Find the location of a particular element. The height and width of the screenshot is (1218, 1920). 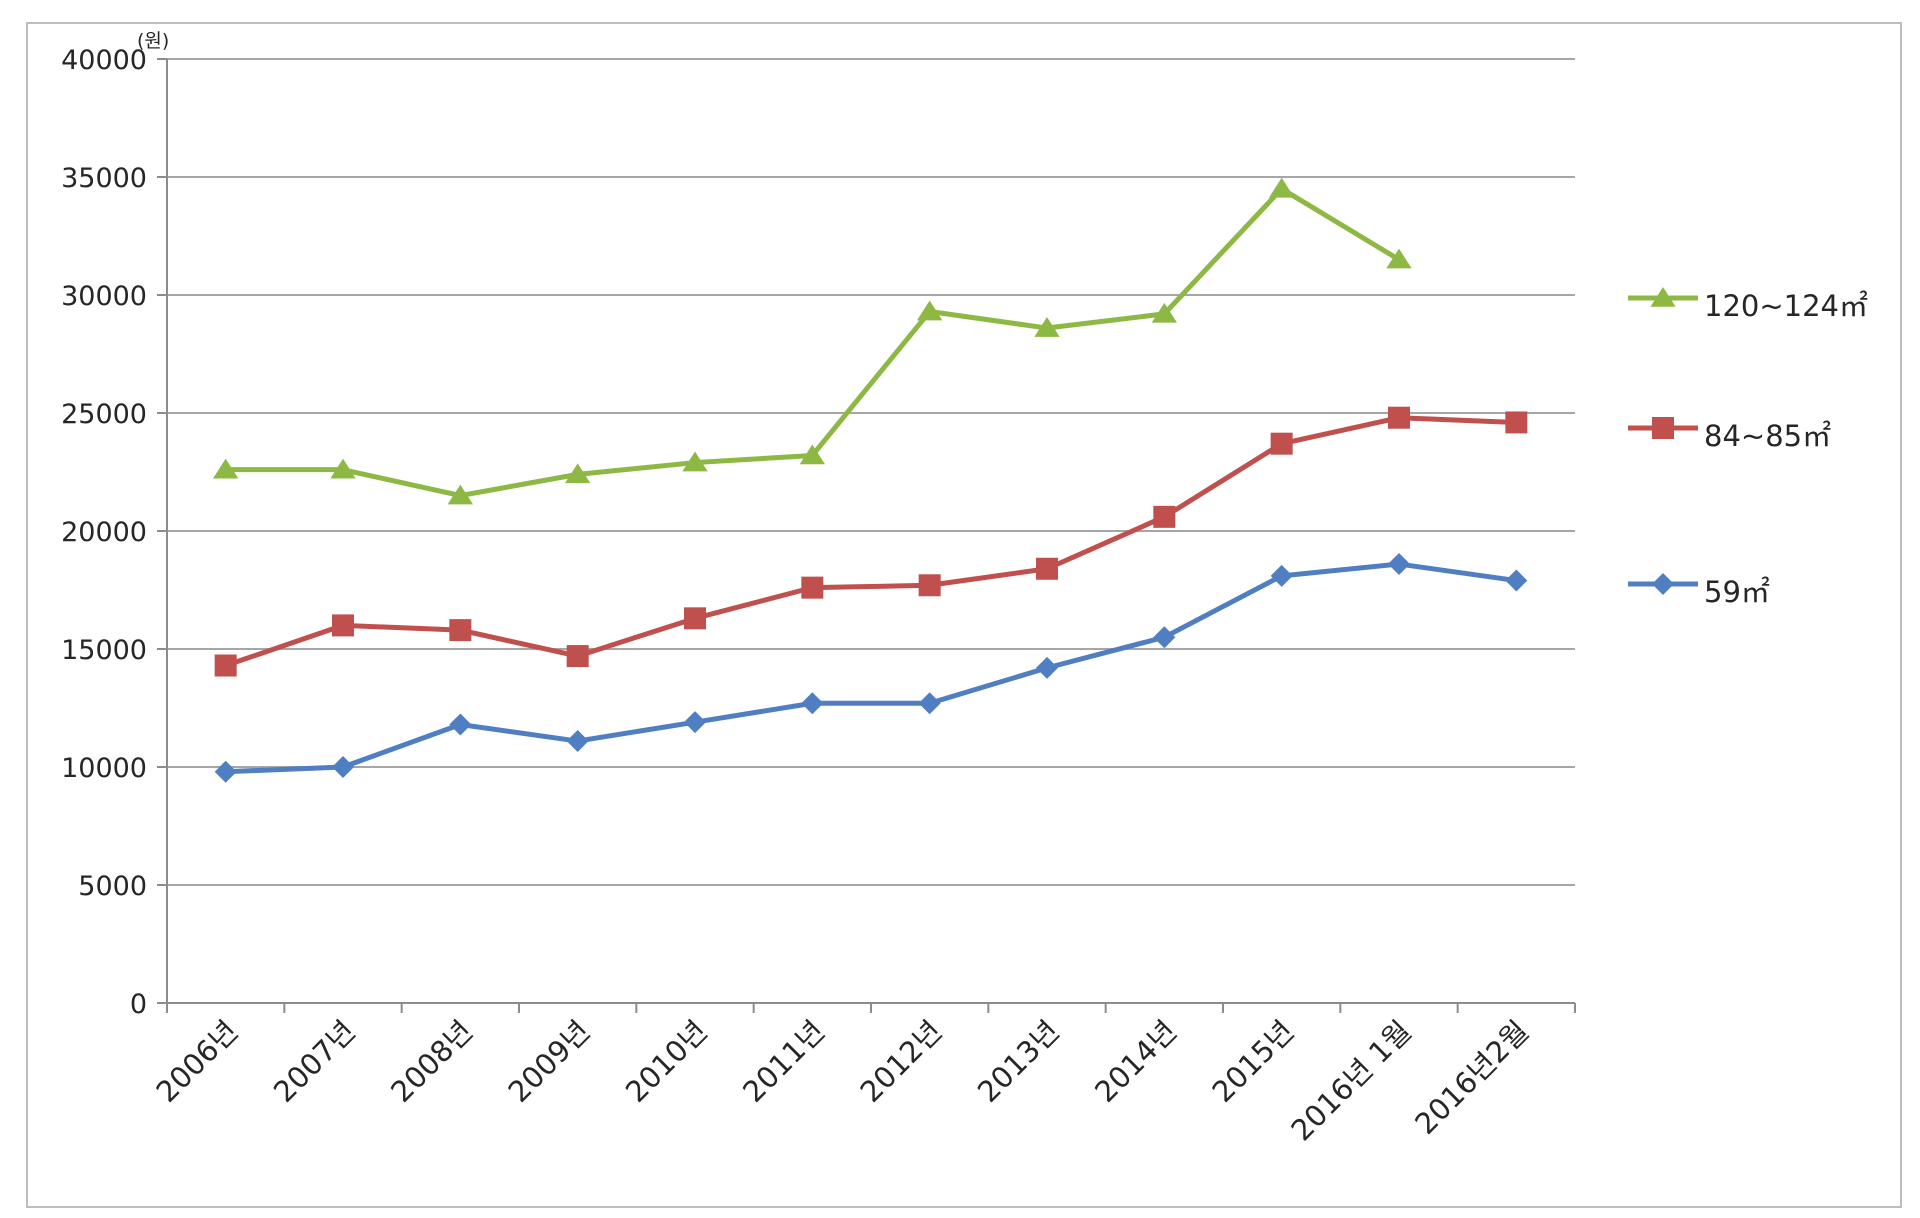

y-tick-label: 35000 is located at coordinates (104, 178).